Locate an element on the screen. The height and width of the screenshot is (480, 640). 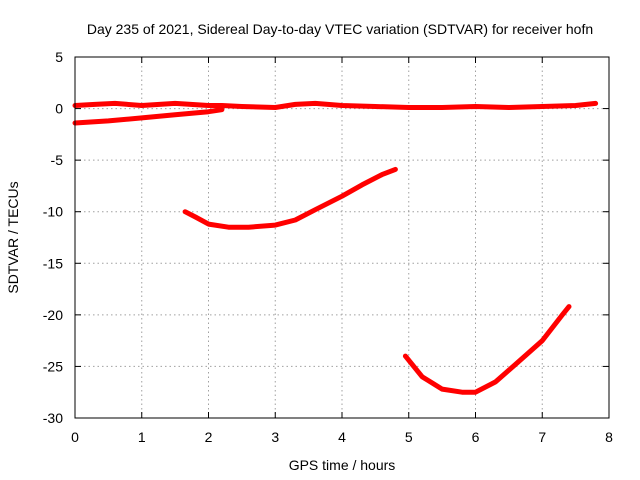
y-tick-label: -25 is located at coordinates (53, 366).